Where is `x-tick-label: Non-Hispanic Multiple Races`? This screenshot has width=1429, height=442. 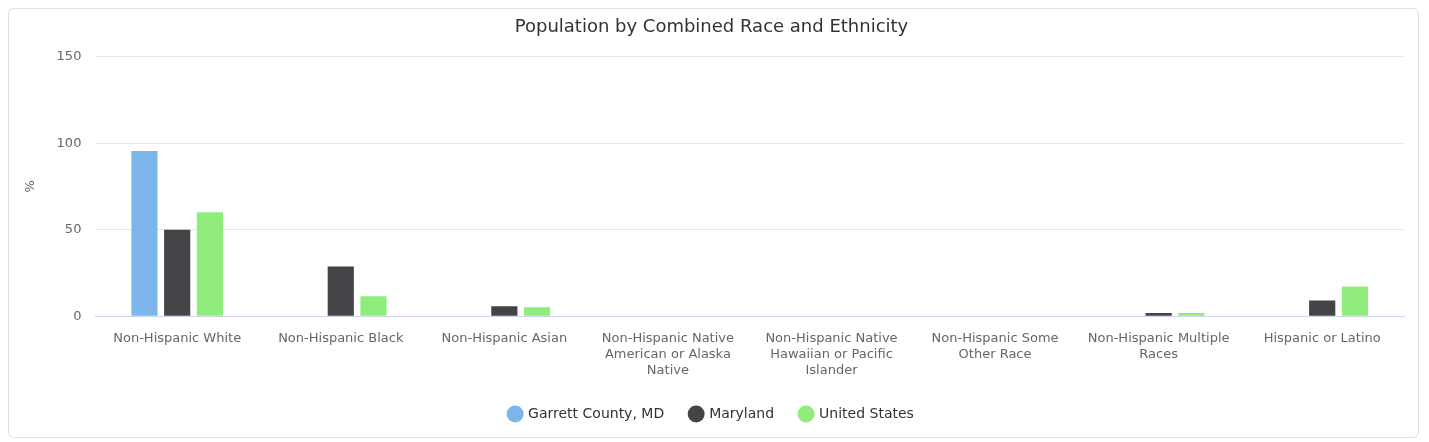 x-tick-label: Non-Hispanic Multiple Races is located at coordinates (1158, 345).